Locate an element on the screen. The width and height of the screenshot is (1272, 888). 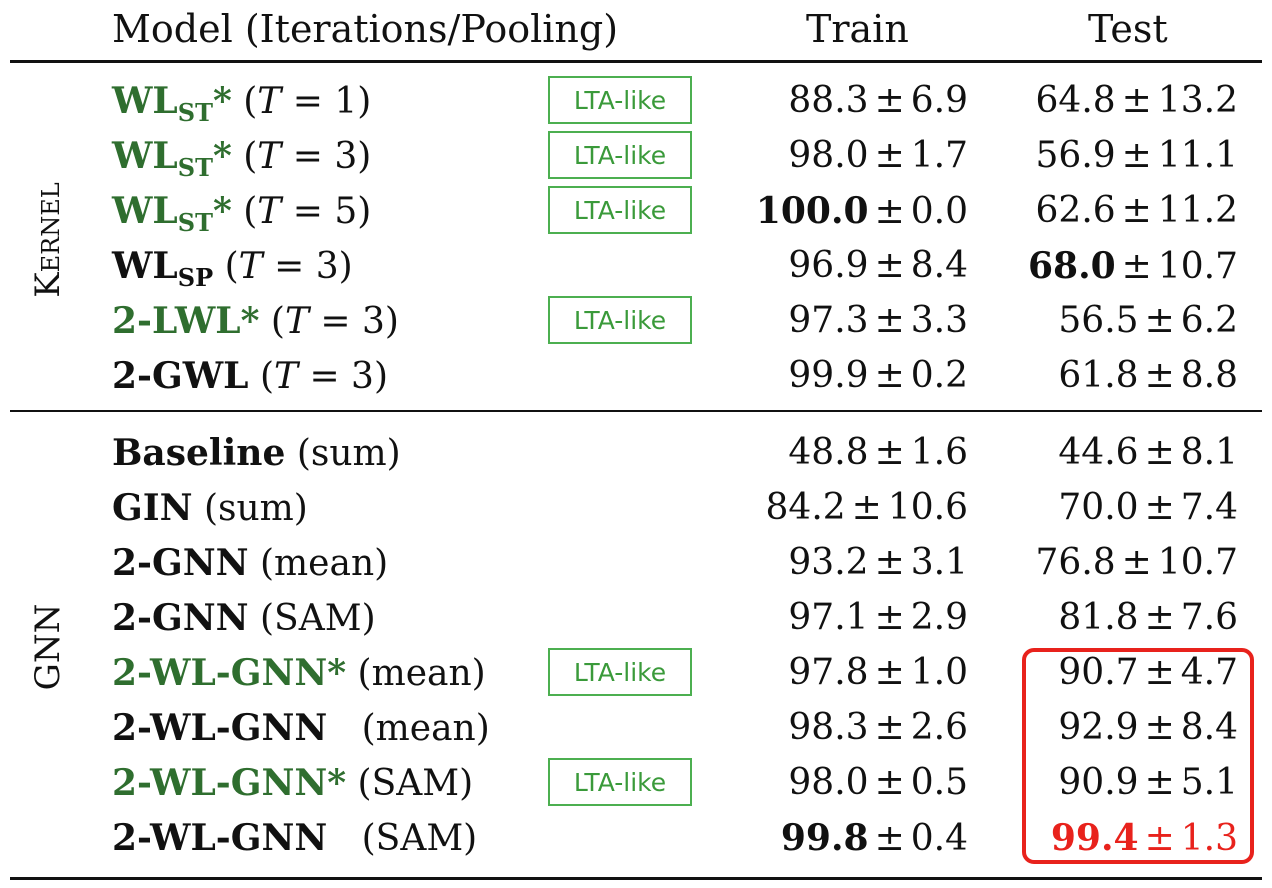
model-name-cell: GIN (sum) is located at coordinates (210, 508).